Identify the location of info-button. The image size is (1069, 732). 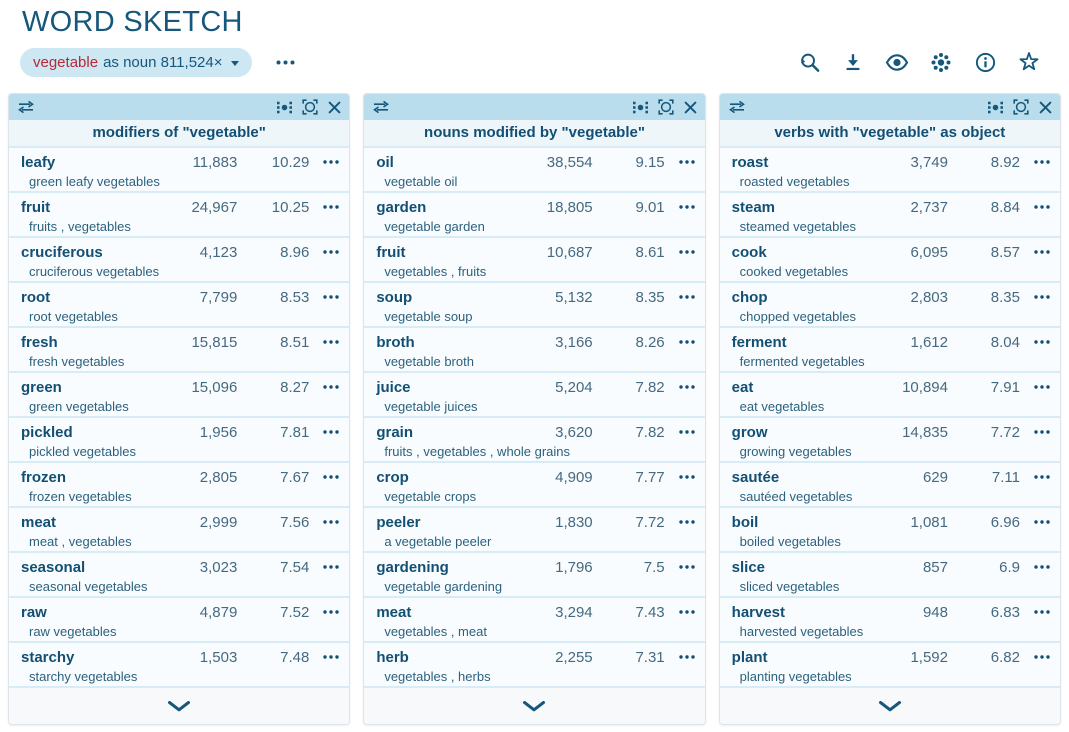
(985, 62).